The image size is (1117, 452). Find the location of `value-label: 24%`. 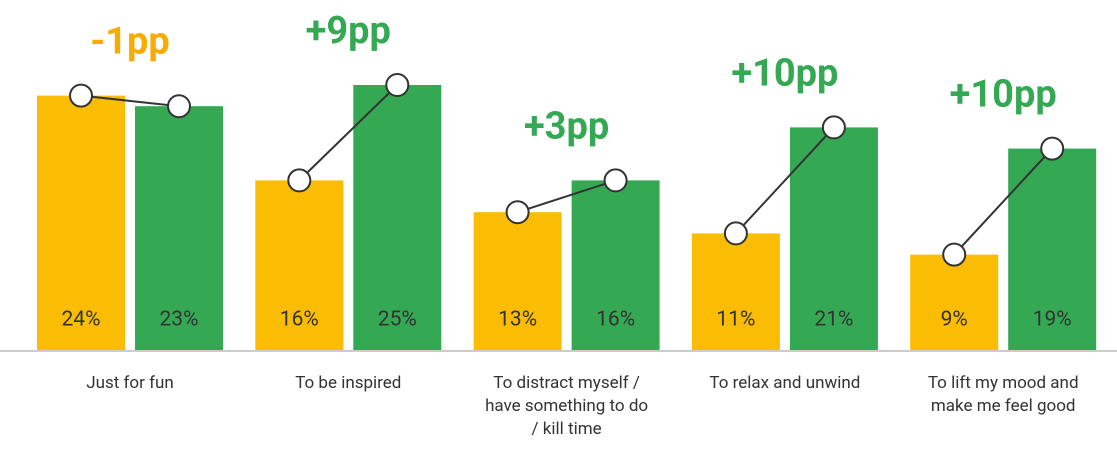

value-label: 24% is located at coordinates (81, 320).